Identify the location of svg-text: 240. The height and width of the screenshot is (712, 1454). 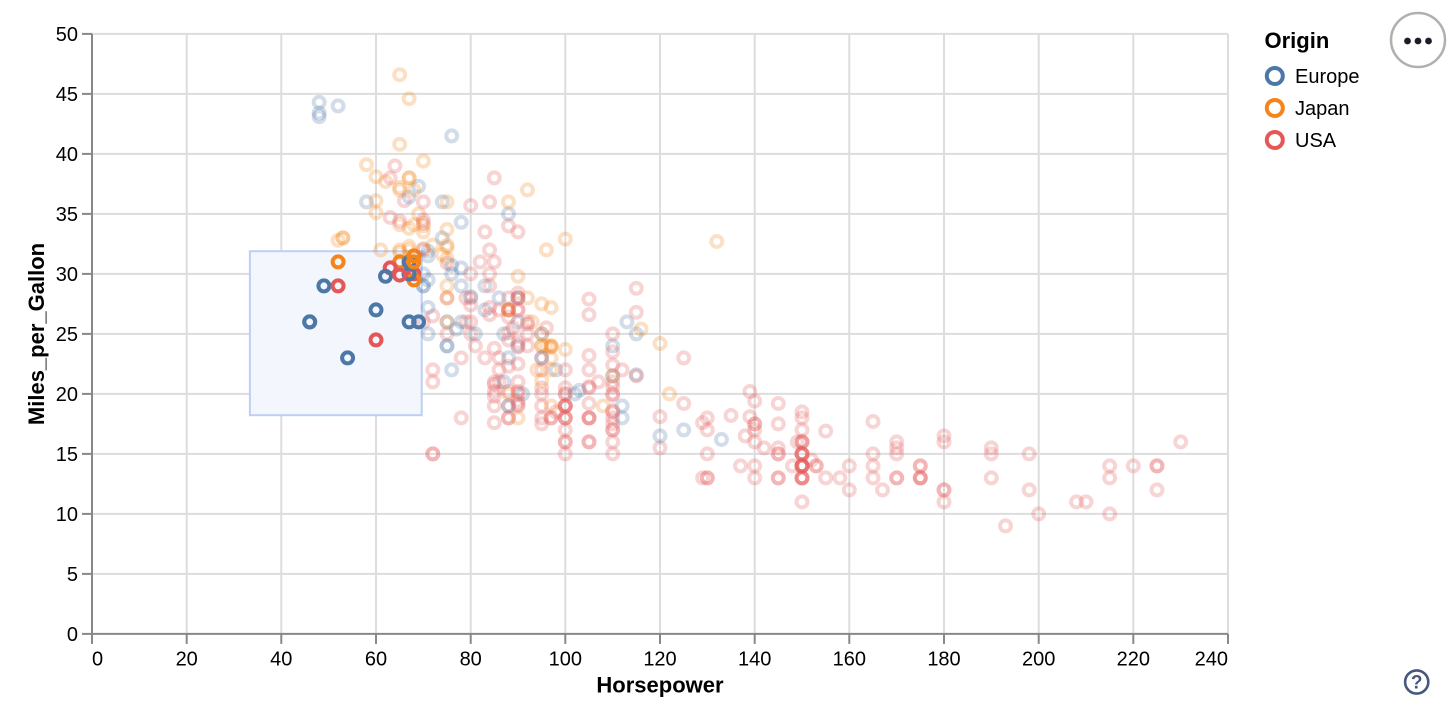
(1211, 660).